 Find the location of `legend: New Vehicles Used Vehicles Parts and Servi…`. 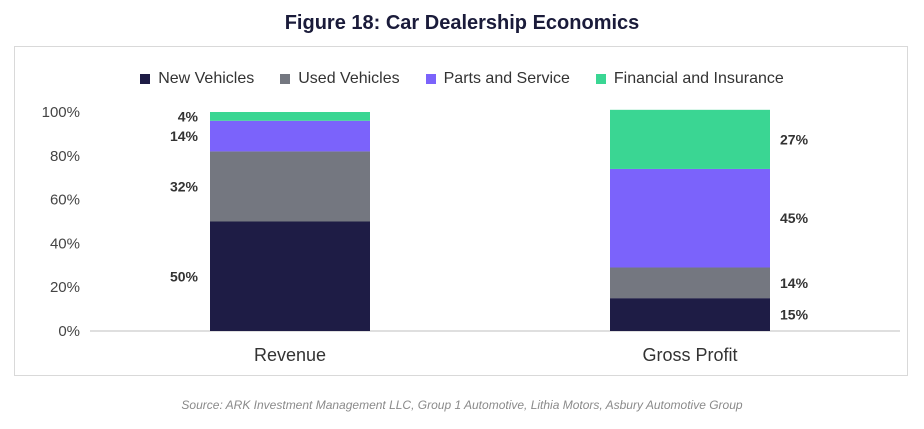

legend: New Vehicles Used Vehicles Parts and Servi… is located at coordinates (462, 79).